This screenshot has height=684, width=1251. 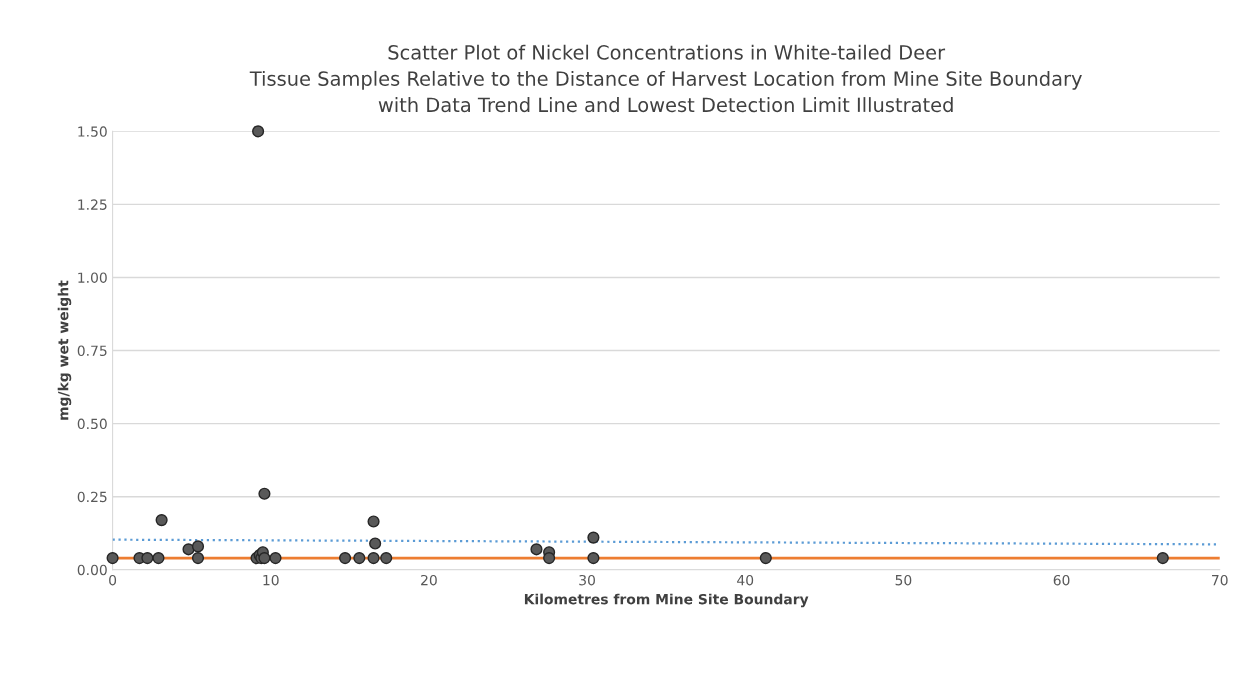 I want to click on x-tick-label: 30, so click(x=587, y=580).